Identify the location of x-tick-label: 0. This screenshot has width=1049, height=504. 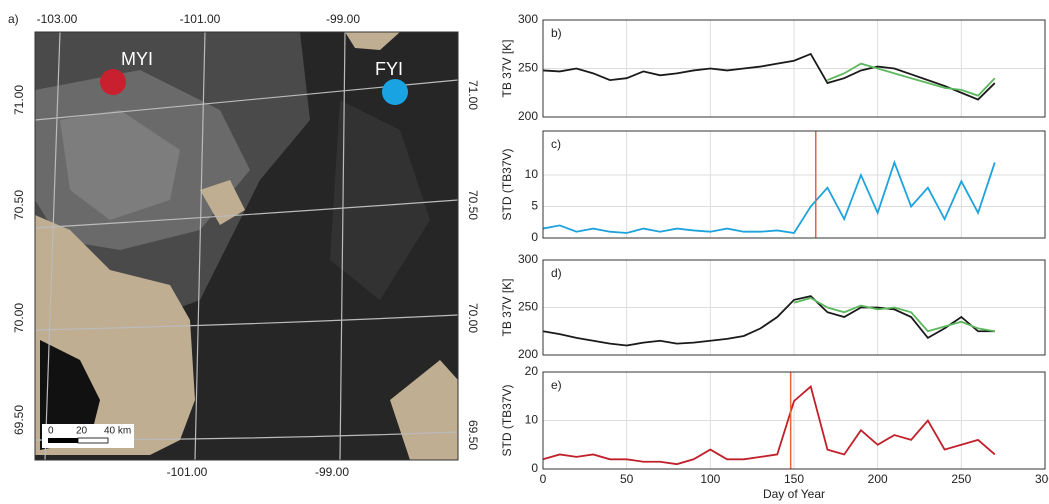
(543, 479).